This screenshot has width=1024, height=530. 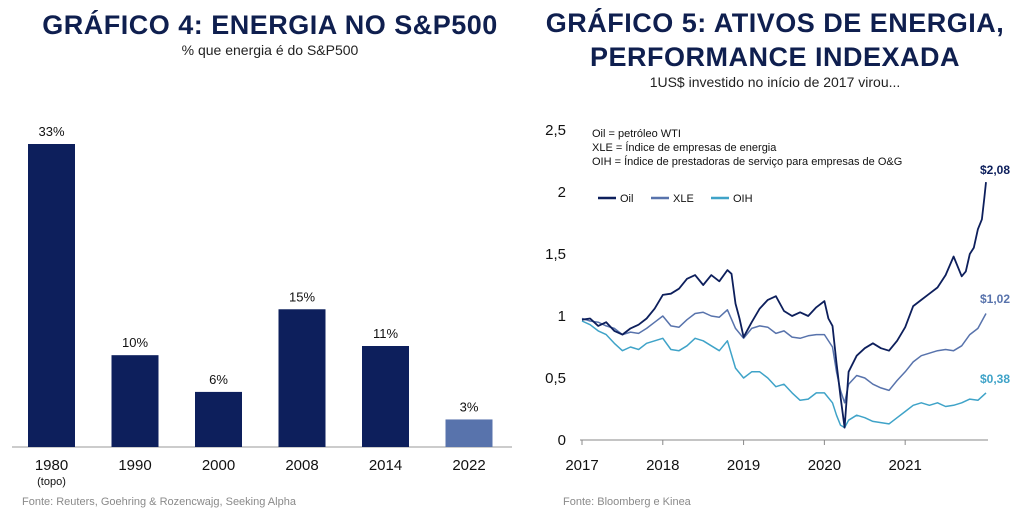 What do you see at coordinates (555, 130) in the screenshot?
I see `y-tick-label-5: 2,5` at bounding box center [555, 130].